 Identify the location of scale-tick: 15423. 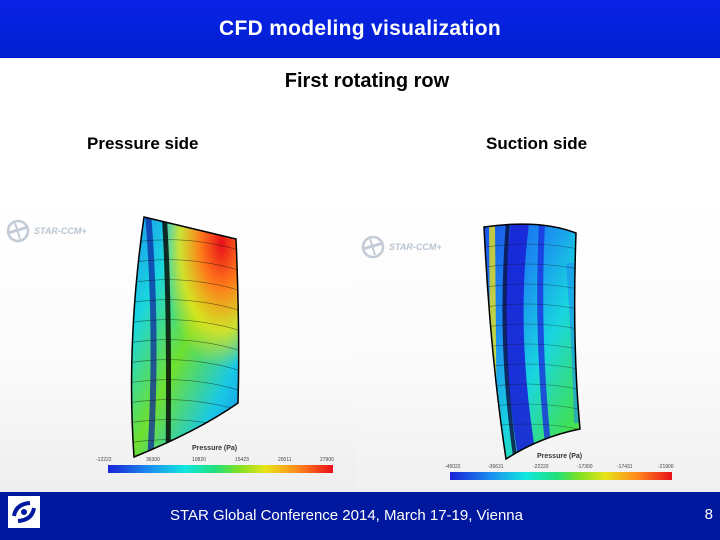
(242, 460).